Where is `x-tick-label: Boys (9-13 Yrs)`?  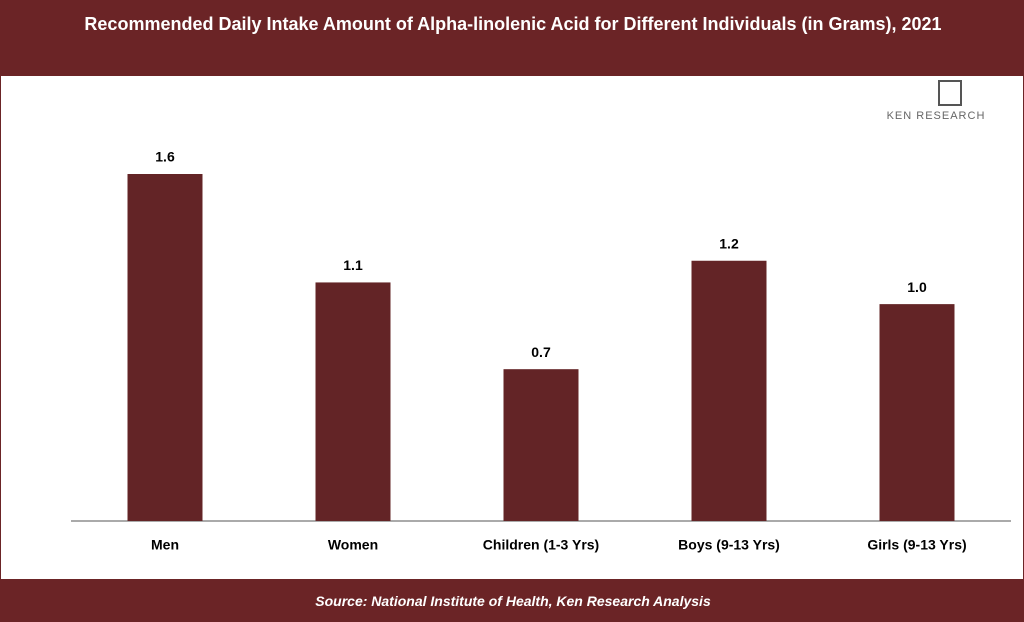 x-tick-label: Boys (9-13 Yrs) is located at coordinates (729, 545).